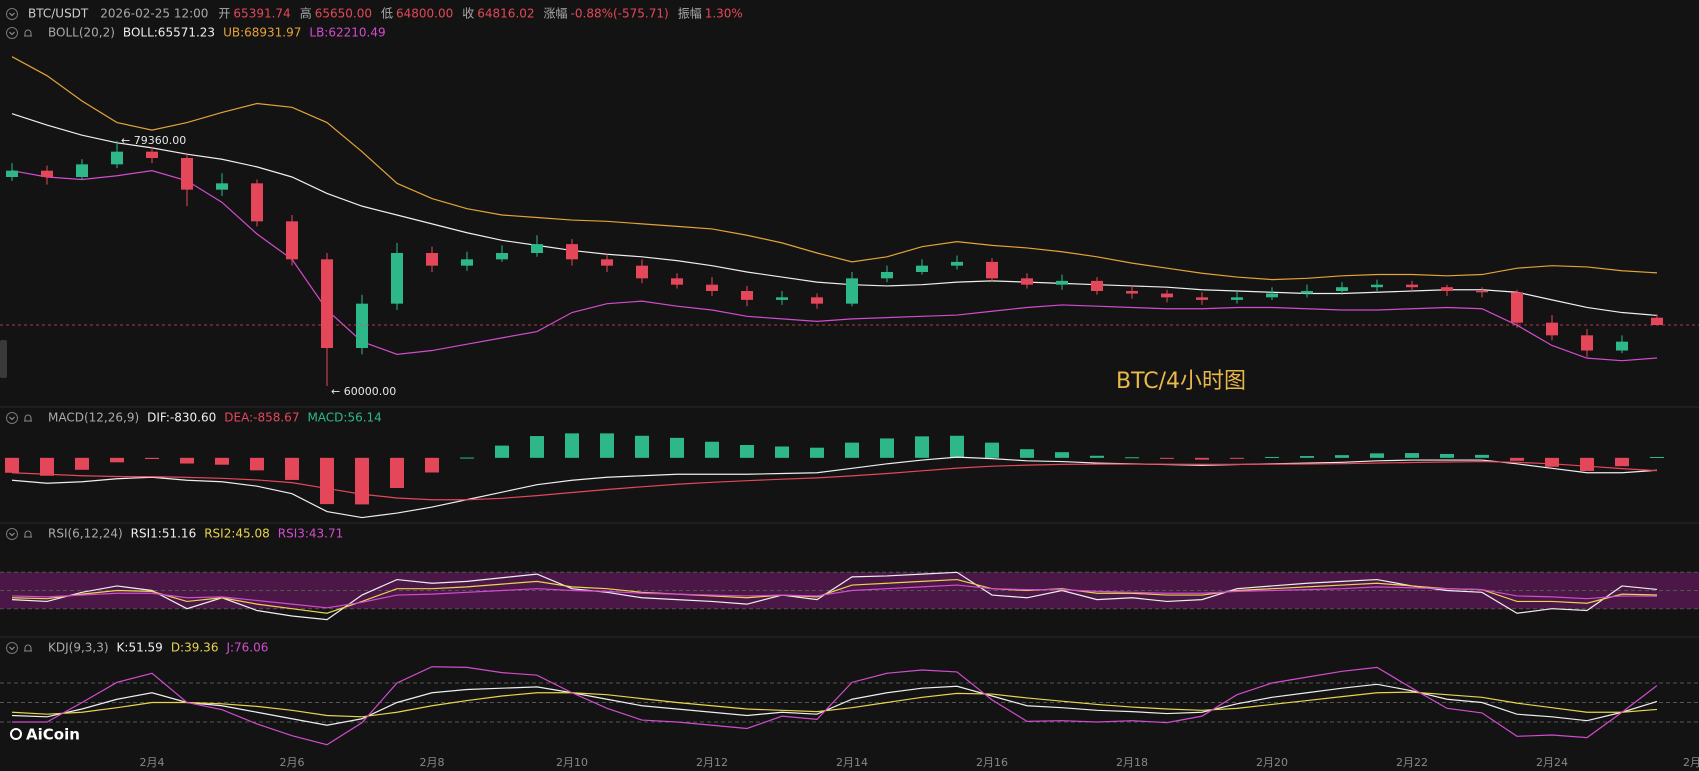  Describe the element at coordinates (852, 762) in the screenshot. I see `x-tick-label: 2月14` at that location.